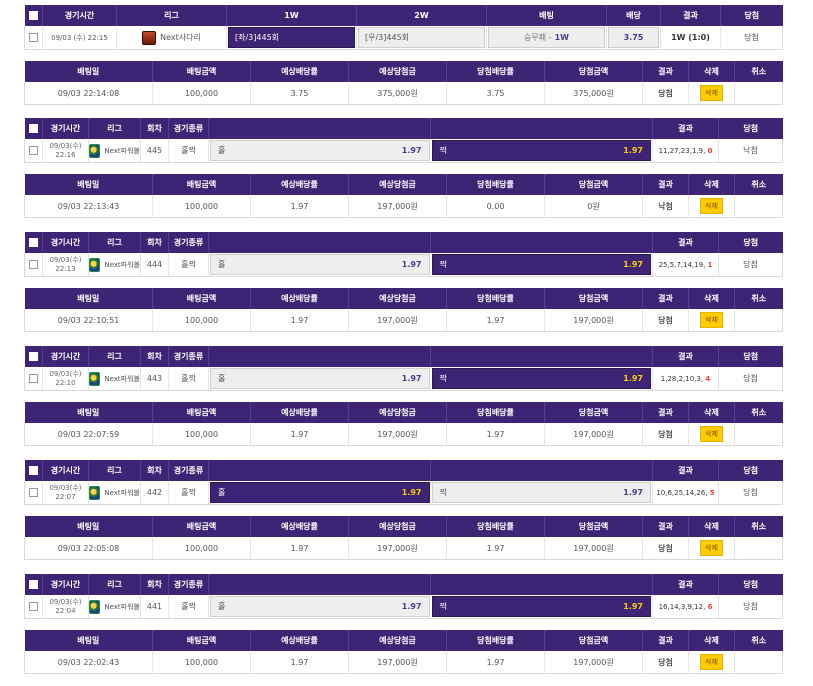  I want to click on game-time: 09/03 (수) 22:15, so click(79, 38).